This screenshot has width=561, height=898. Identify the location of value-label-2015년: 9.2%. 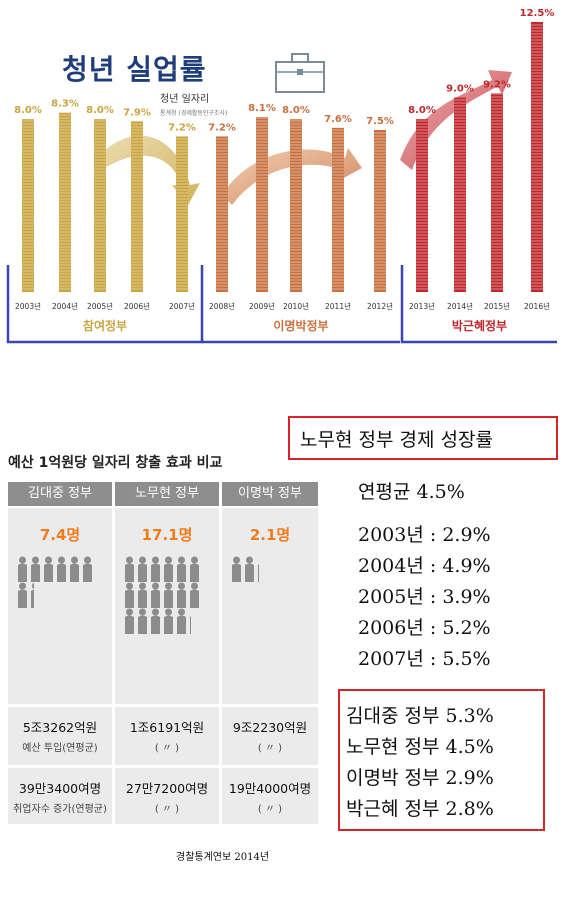
(497, 84).